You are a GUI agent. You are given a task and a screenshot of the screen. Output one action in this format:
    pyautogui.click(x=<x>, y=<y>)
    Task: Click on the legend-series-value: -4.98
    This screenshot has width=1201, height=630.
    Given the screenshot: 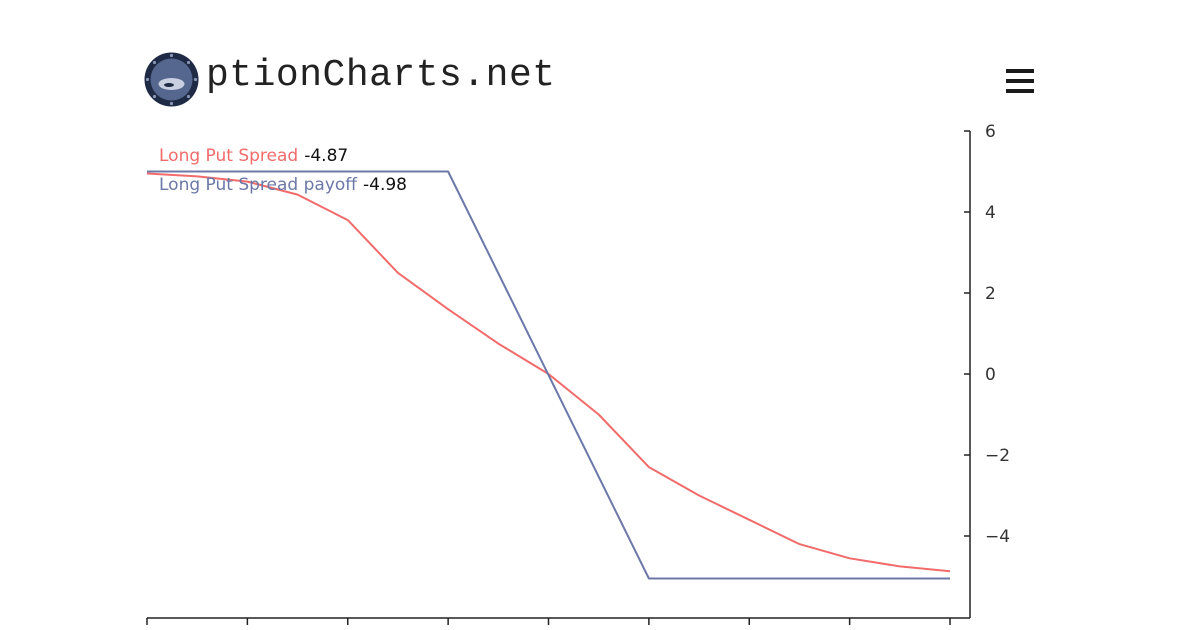 What is the action you would take?
    pyautogui.click(x=385, y=185)
    